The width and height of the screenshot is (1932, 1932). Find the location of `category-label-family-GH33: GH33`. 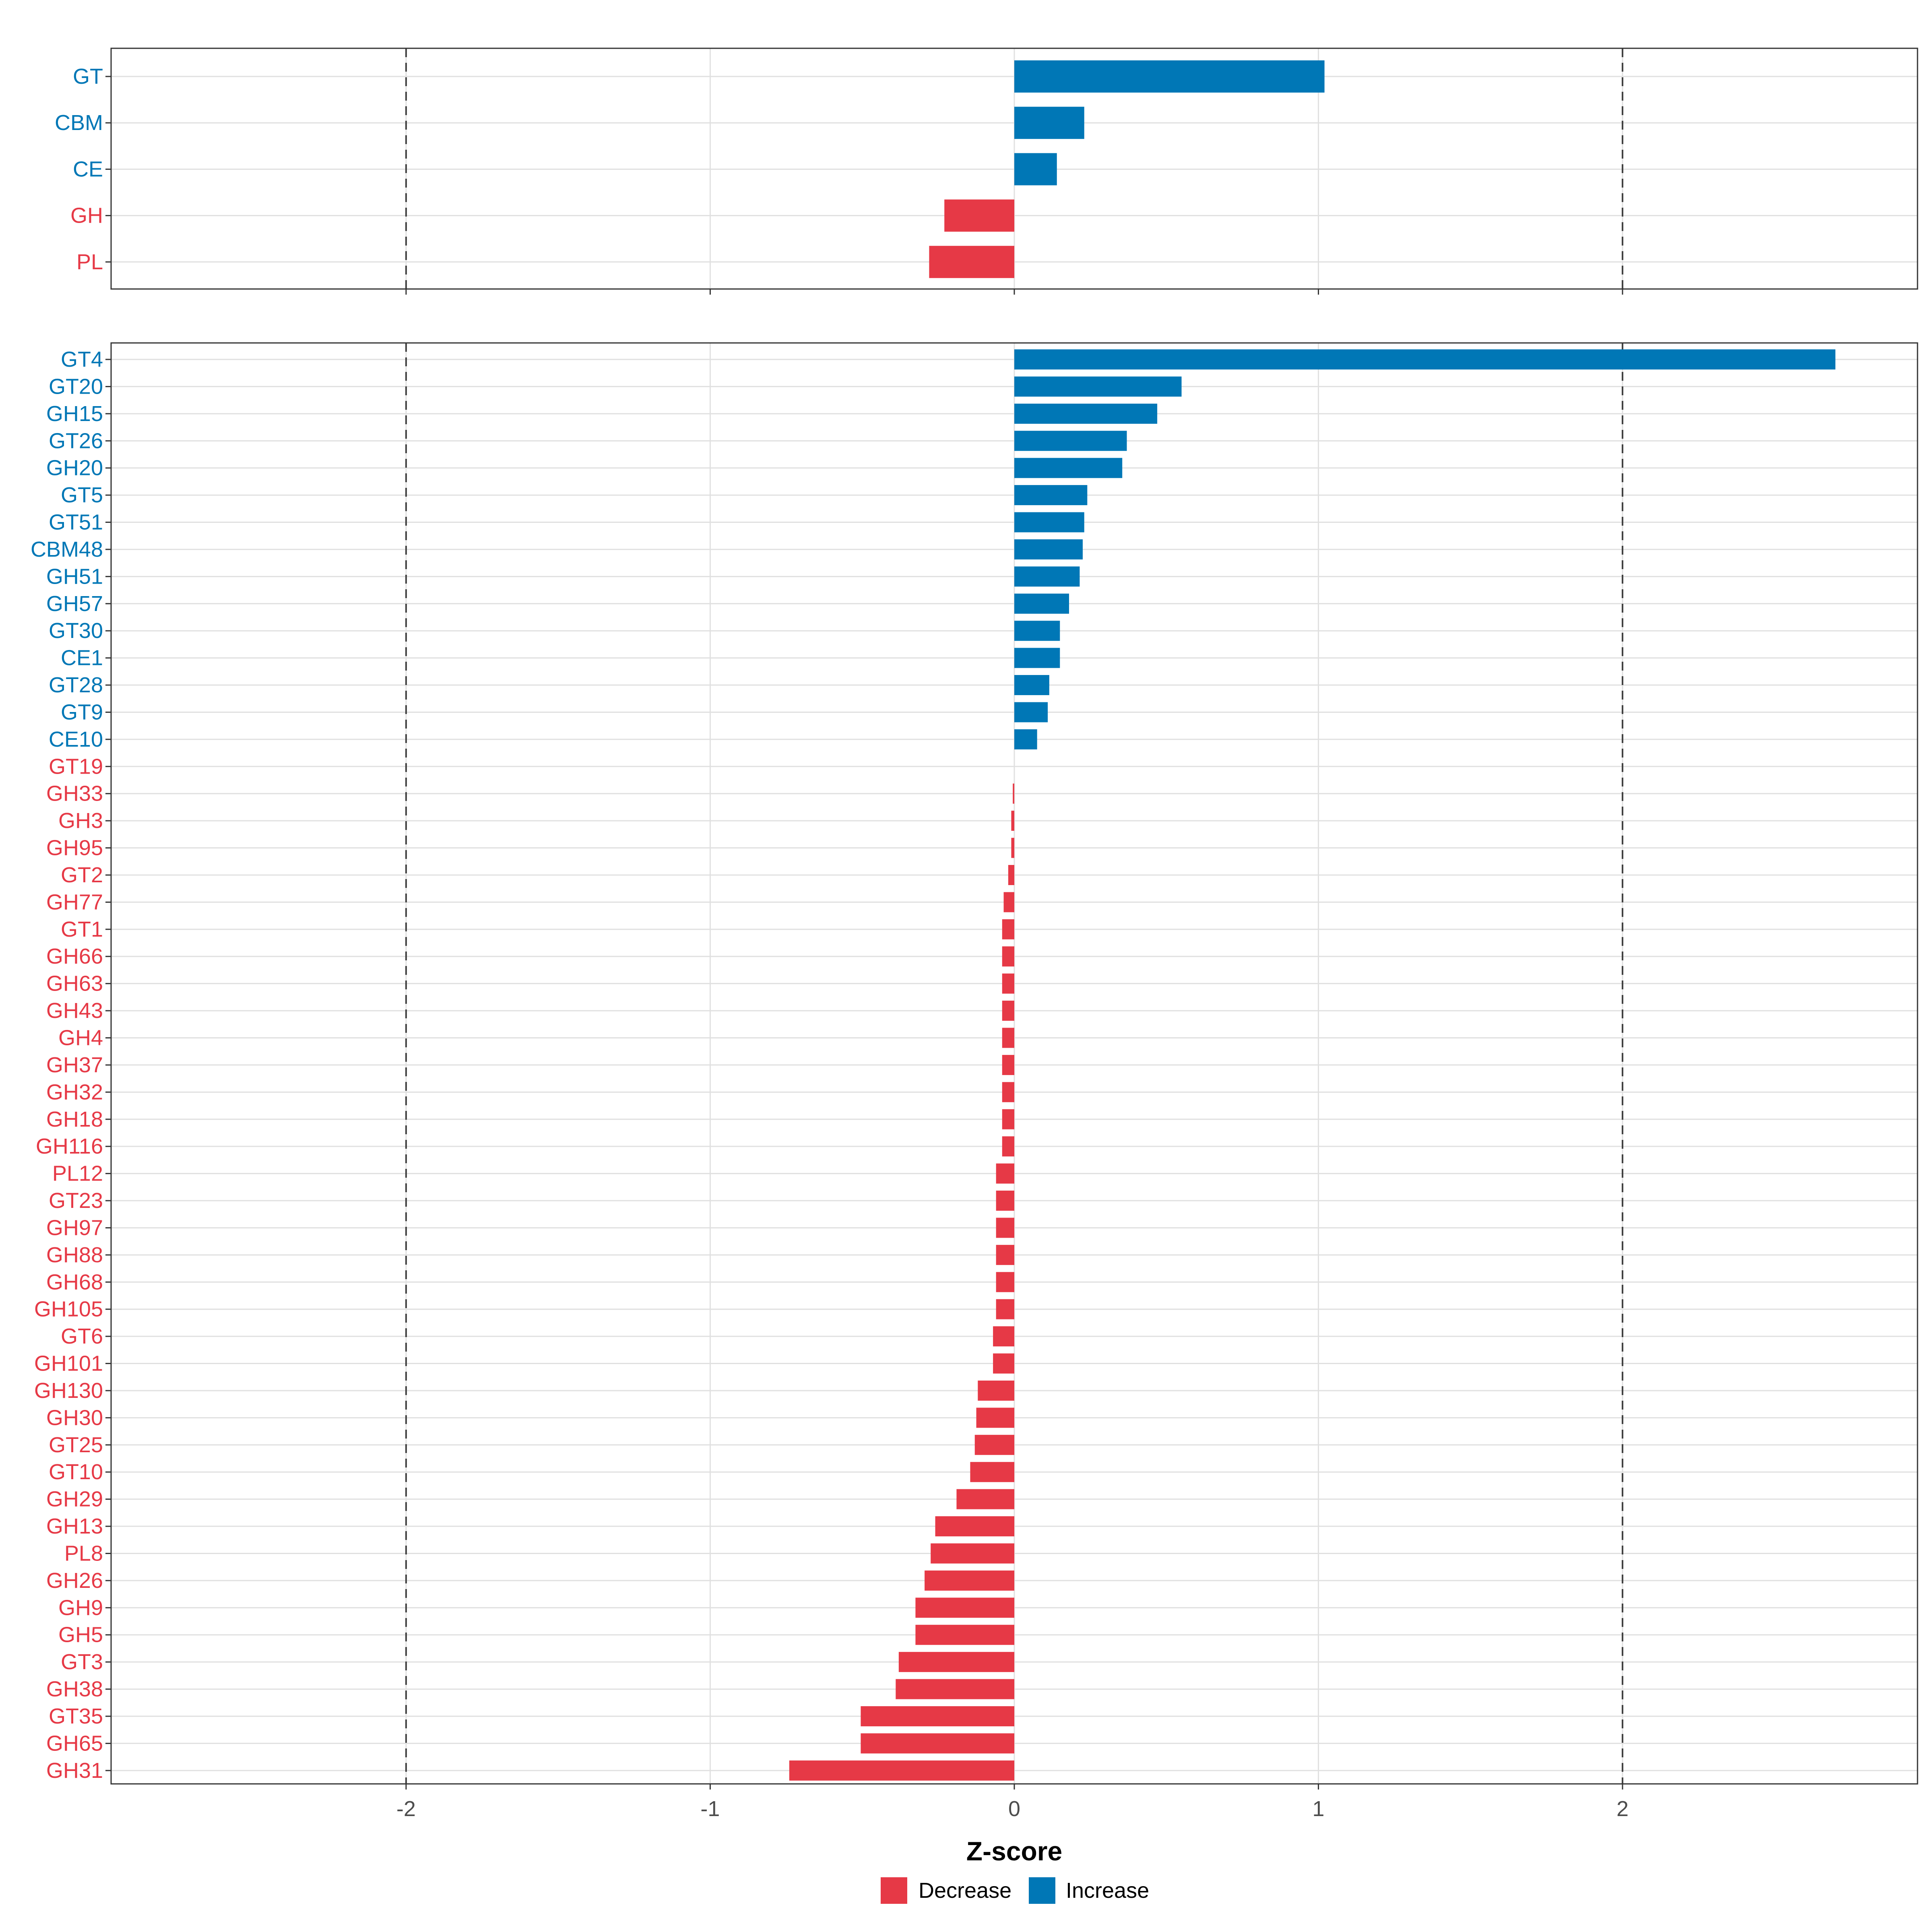

category-label-family-GH33: GH33 is located at coordinates (74, 794).